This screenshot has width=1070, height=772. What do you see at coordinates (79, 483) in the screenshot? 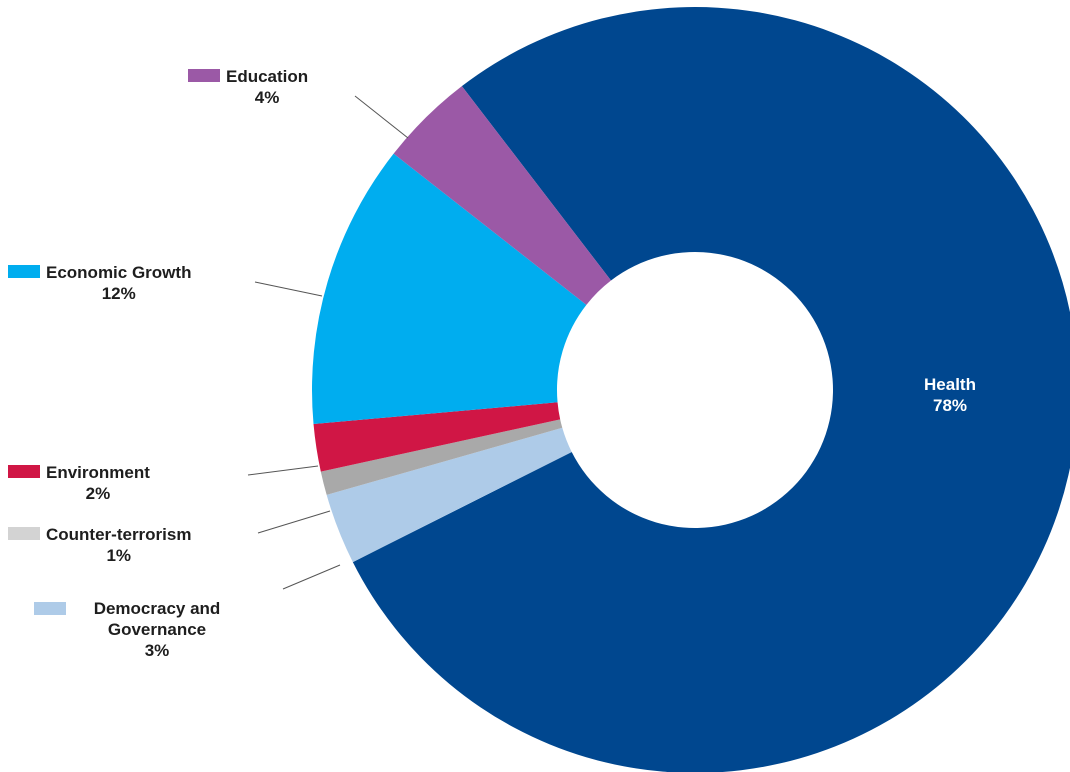
I see `label-environment: Environment 2%` at bounding box center [79, 483].